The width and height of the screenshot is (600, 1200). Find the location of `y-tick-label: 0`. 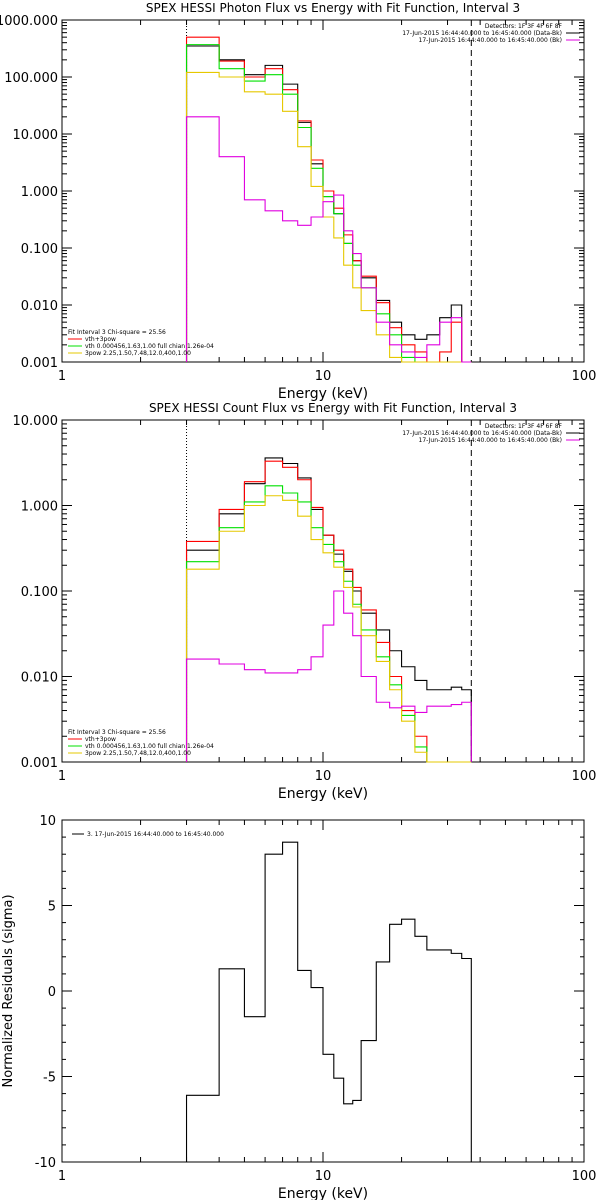

y-tick-label: 0 is located at coordinates (52, 992).